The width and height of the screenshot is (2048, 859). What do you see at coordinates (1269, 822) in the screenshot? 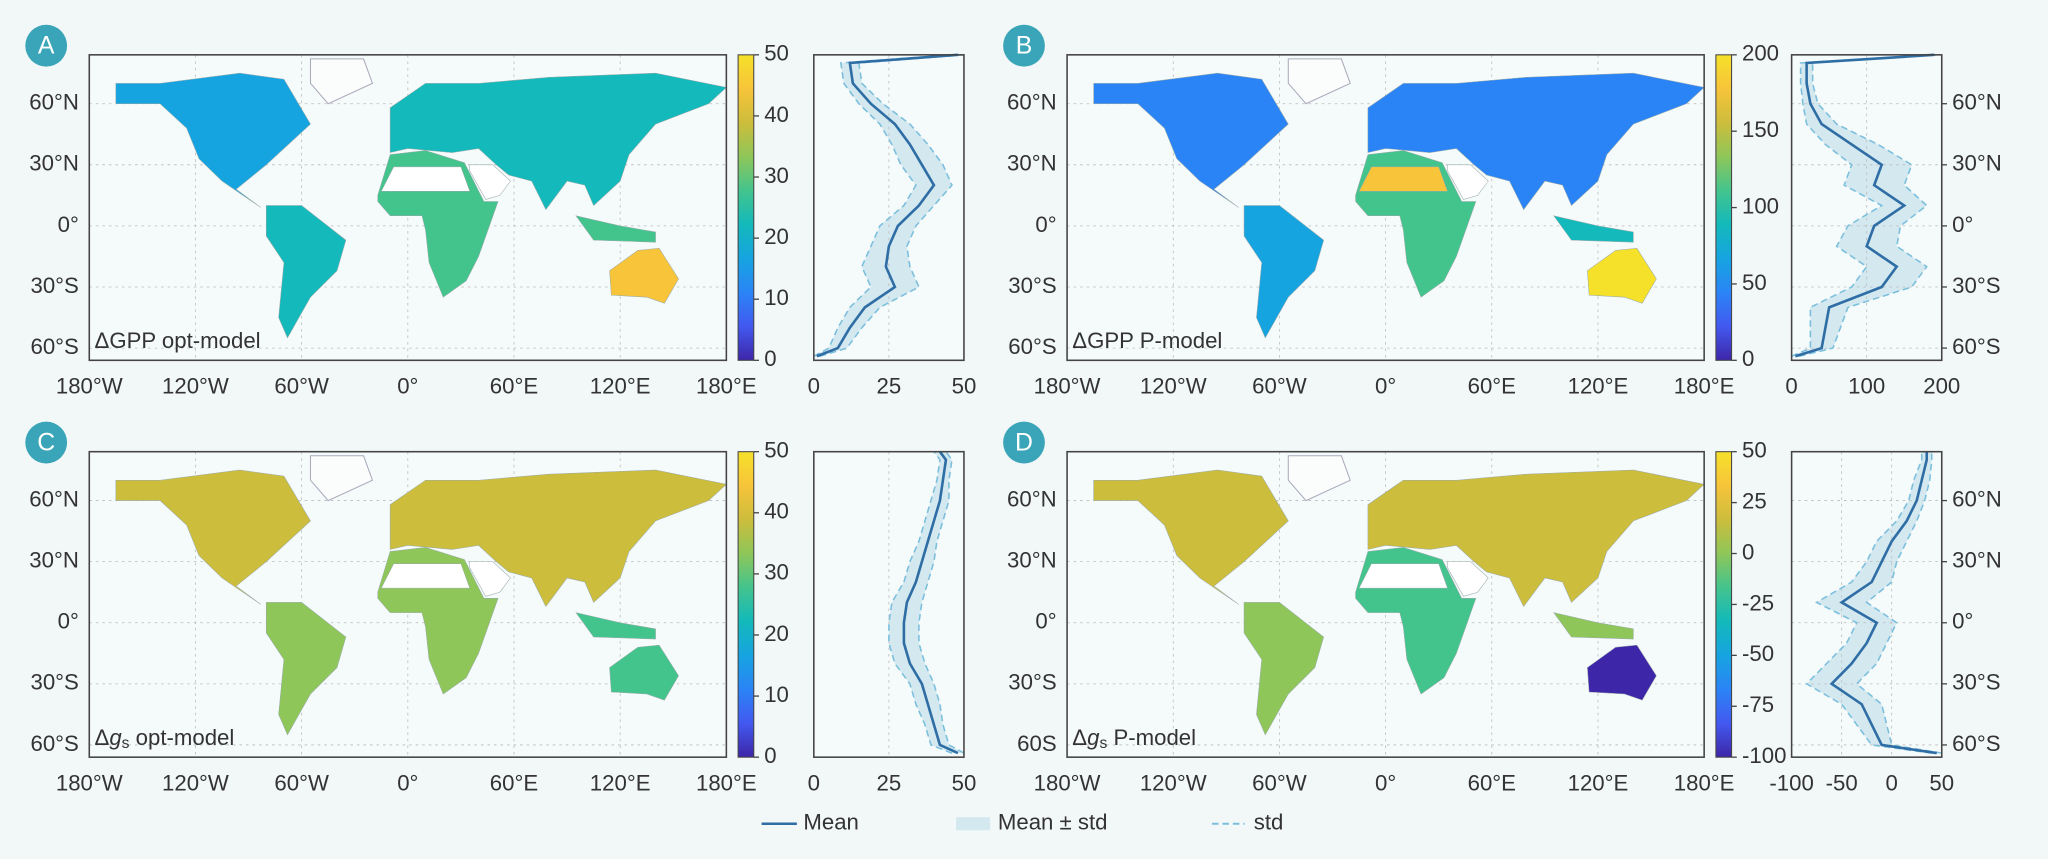
I see `legend-label: std` at bounding box center [1269, 822].